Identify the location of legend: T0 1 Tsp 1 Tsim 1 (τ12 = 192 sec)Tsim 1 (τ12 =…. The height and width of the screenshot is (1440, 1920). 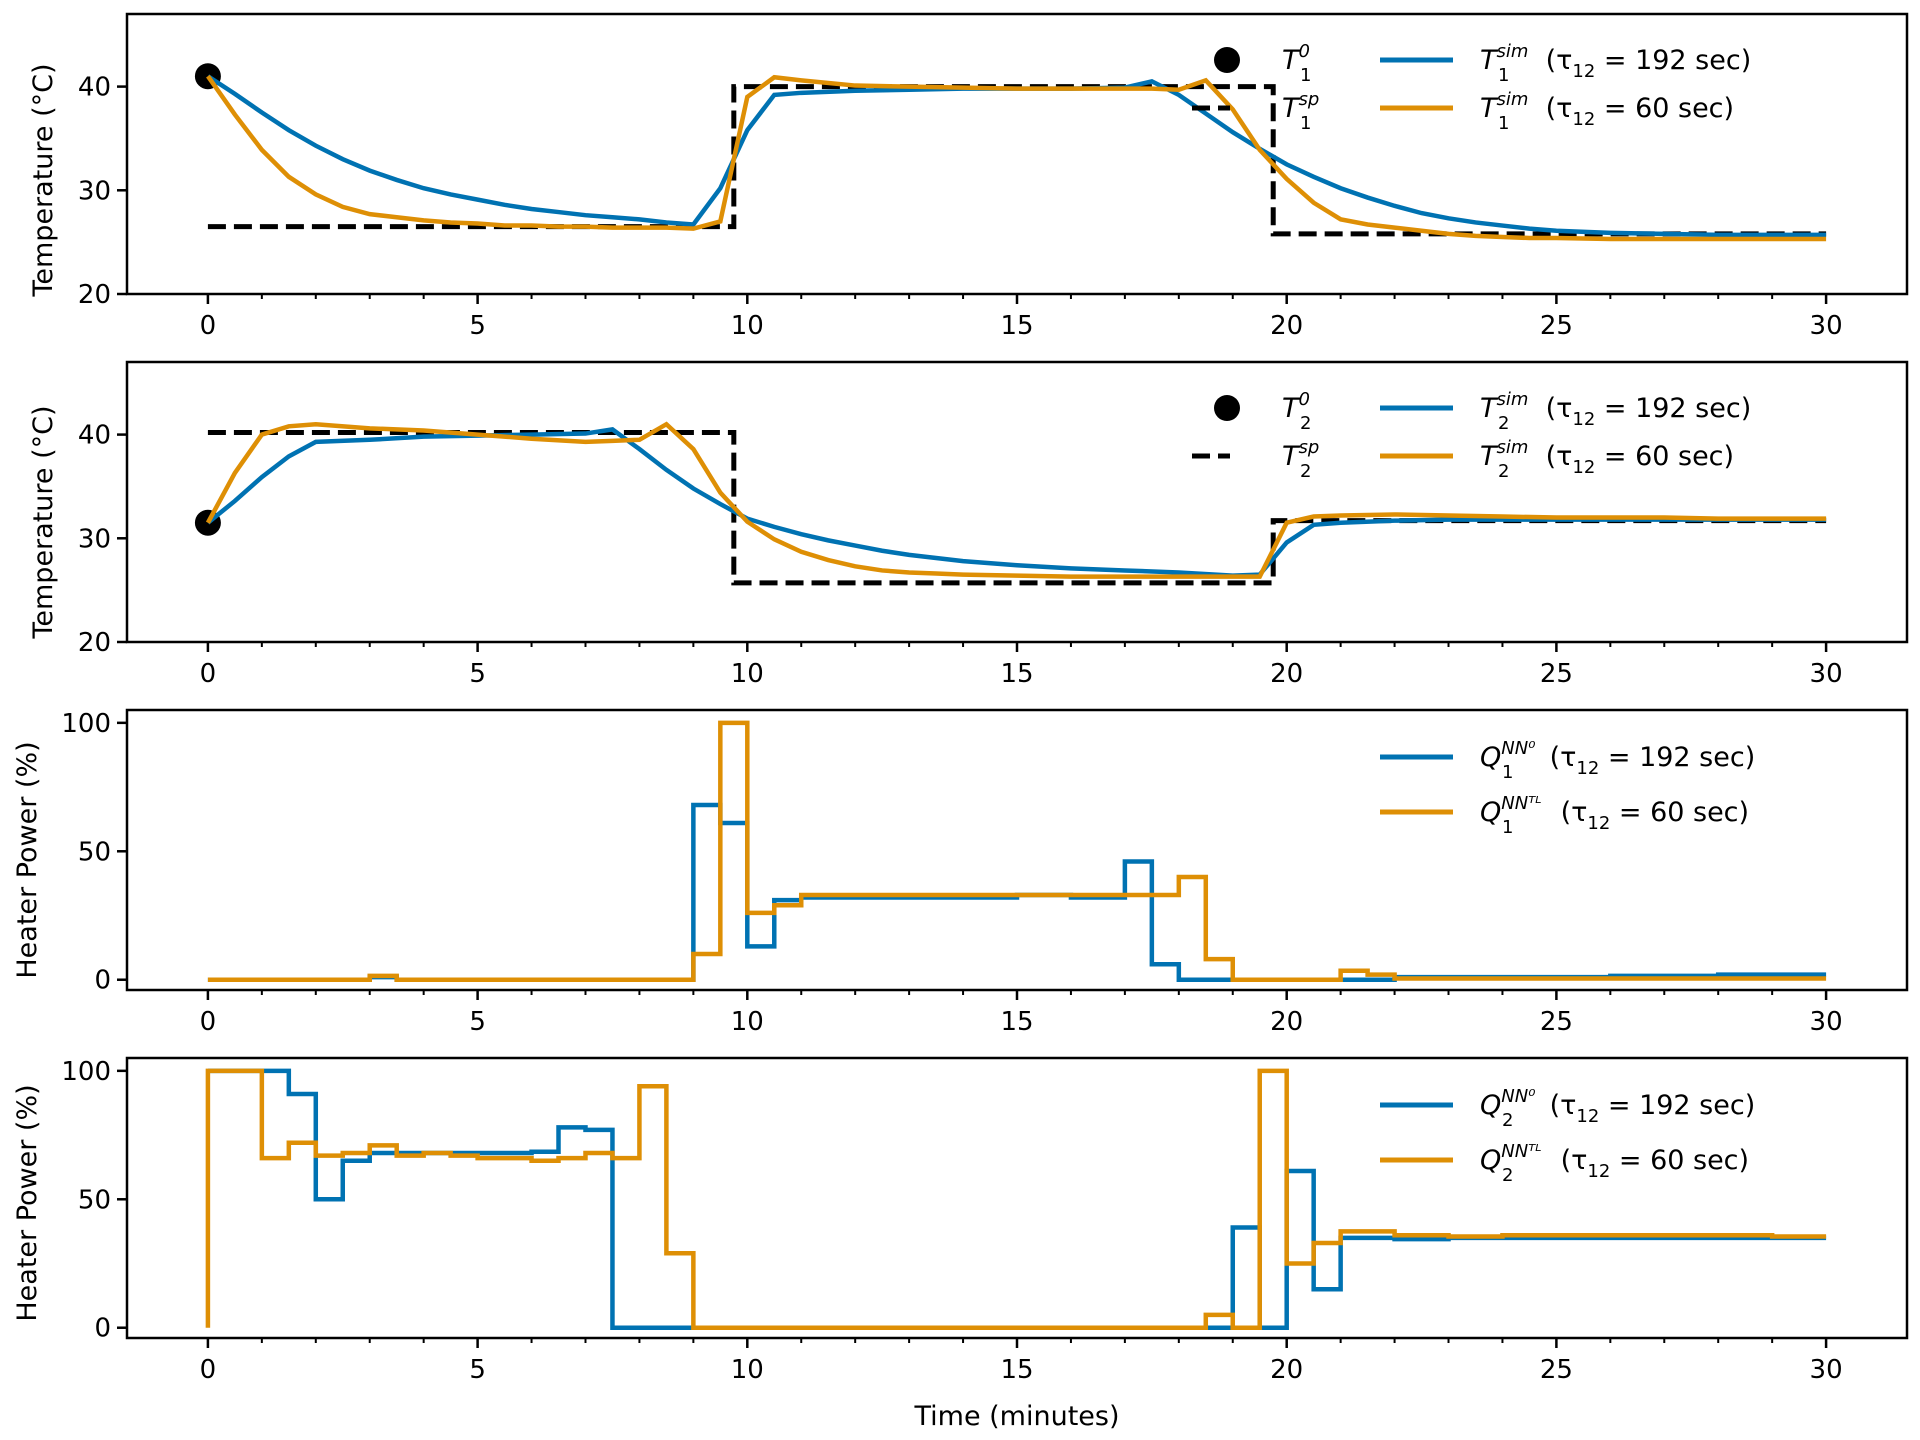
(1471, 87).